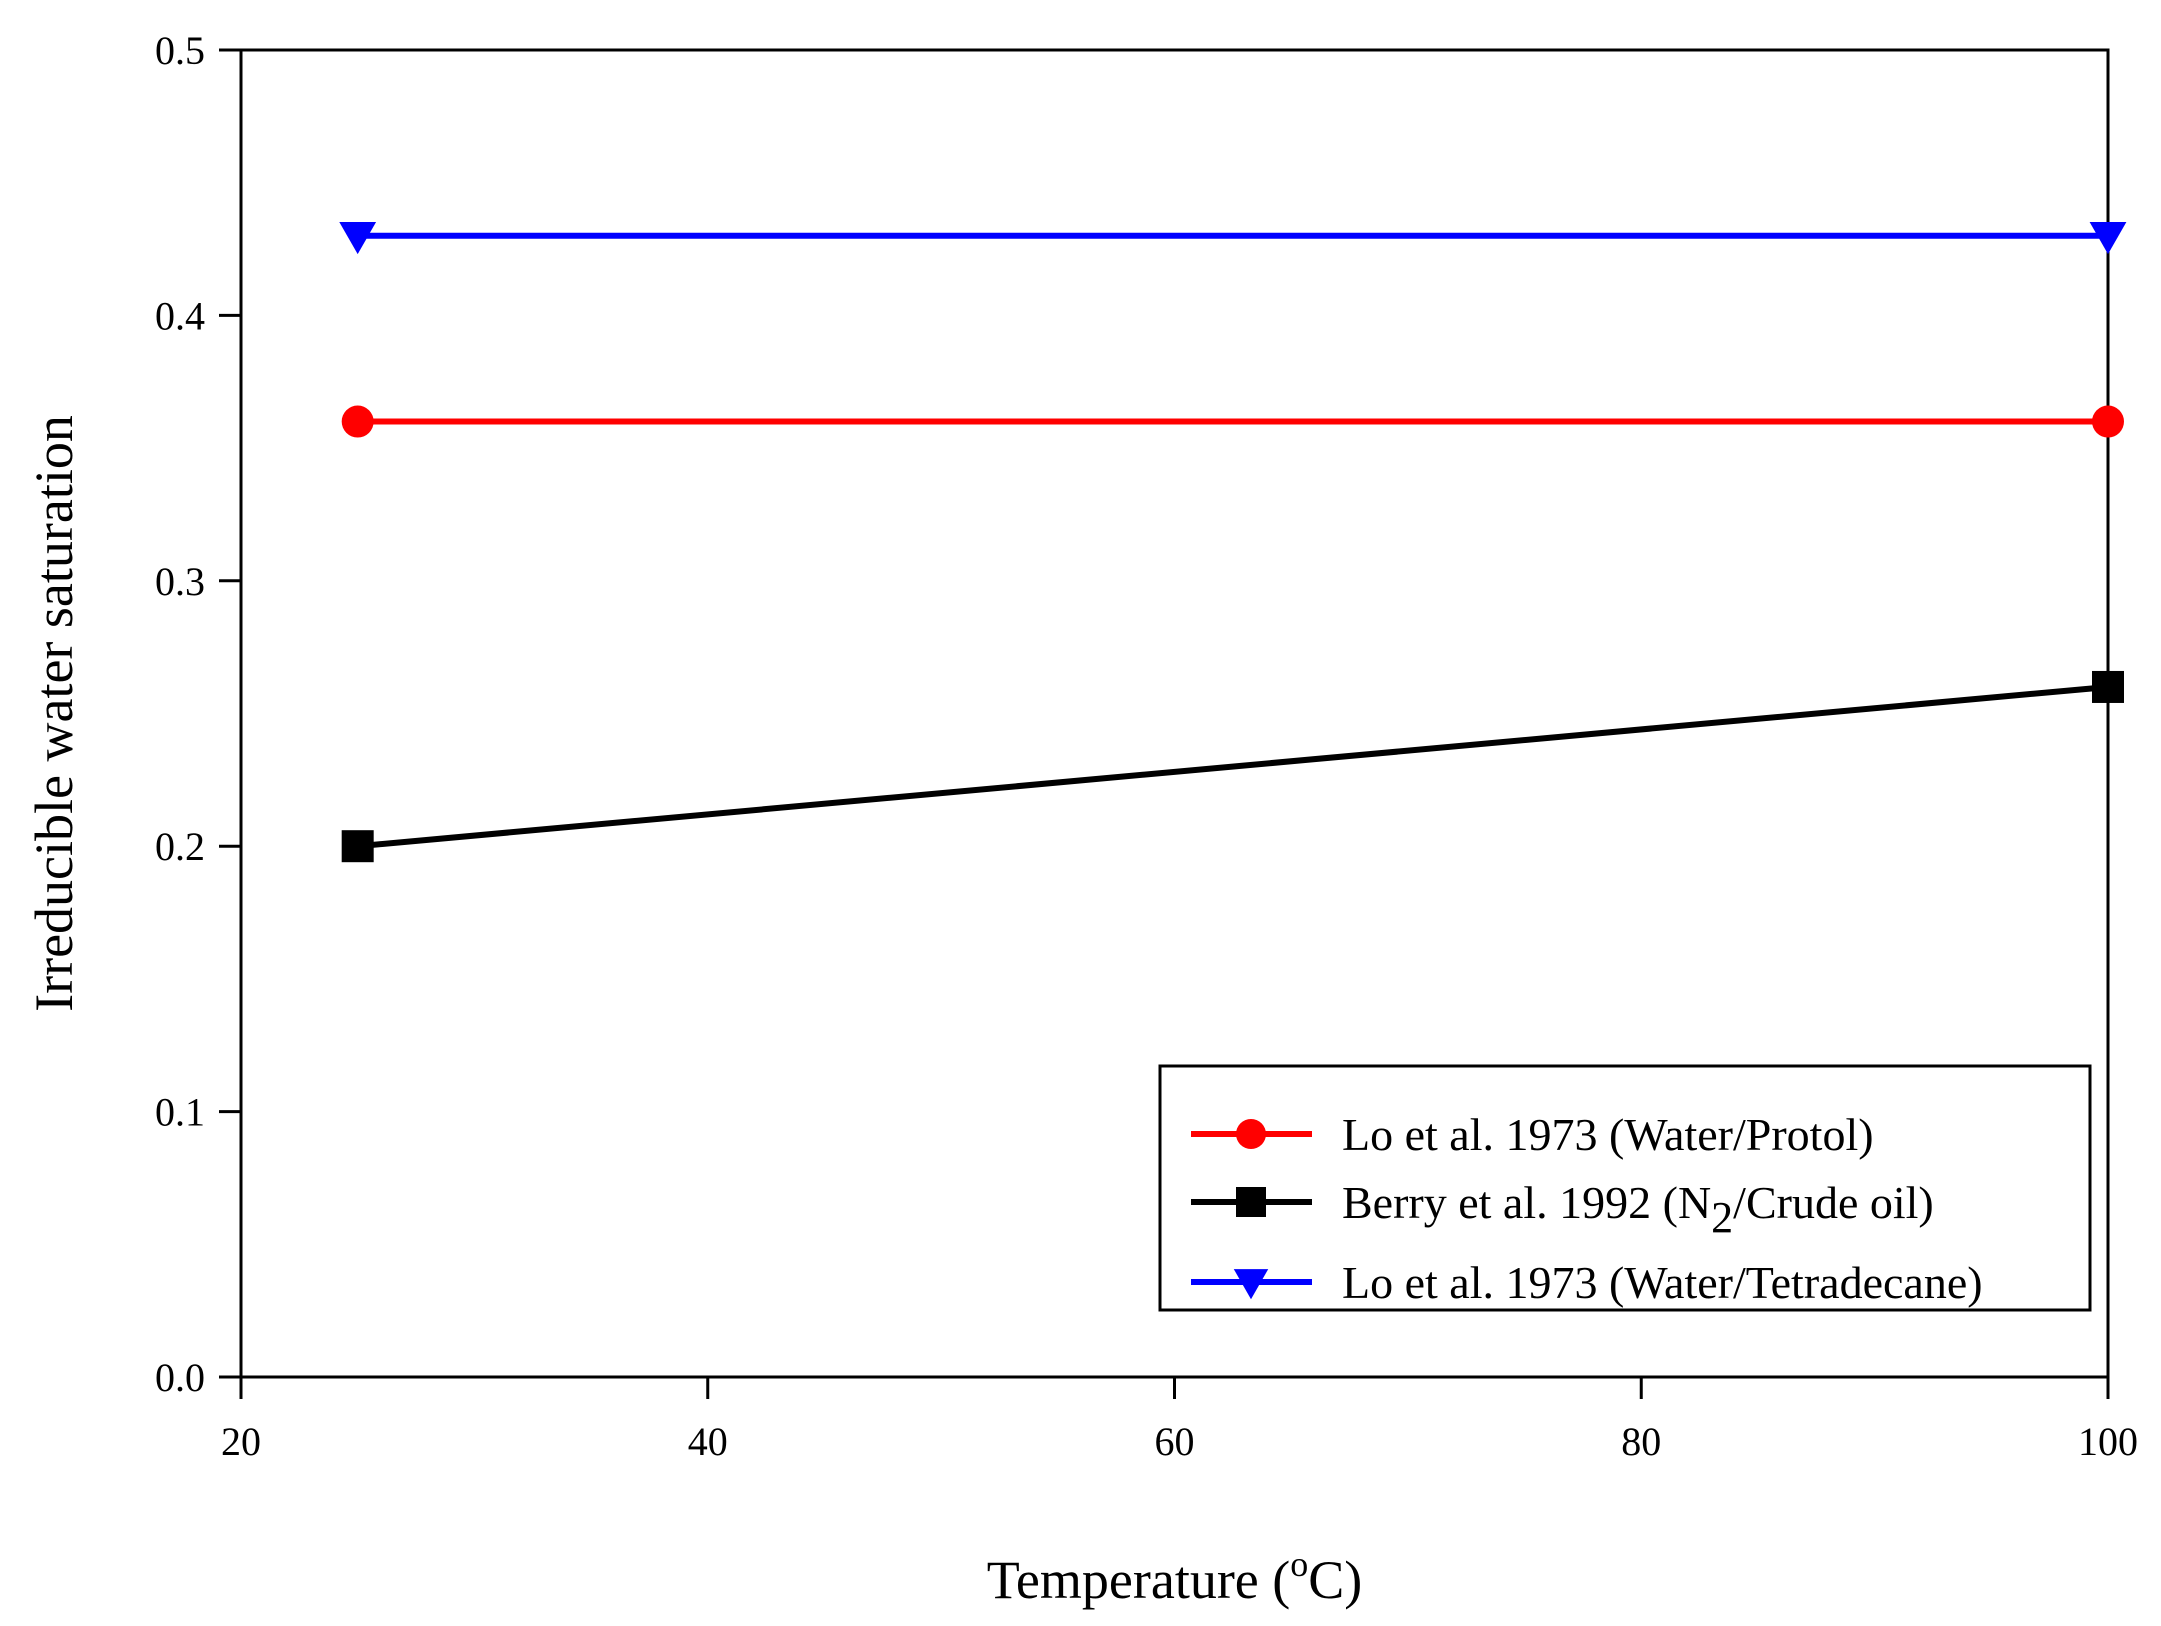 The image size is (2161, 1626). I want to click on legend-label-0: Lo et al. 1973 (Water/Protol), so click(1608, 1134).